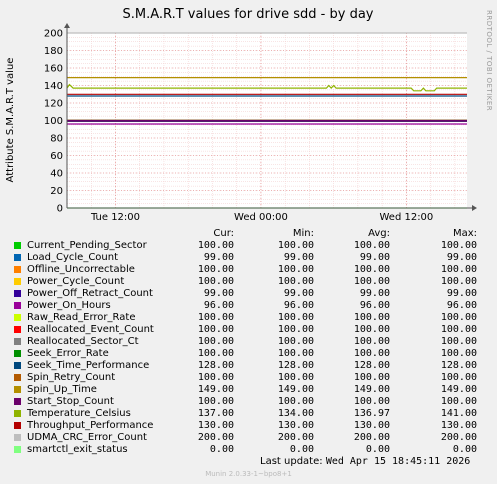 This screenshot has height=484, width=497. I want to click on y-tick-label: 80, so click(56, 139).